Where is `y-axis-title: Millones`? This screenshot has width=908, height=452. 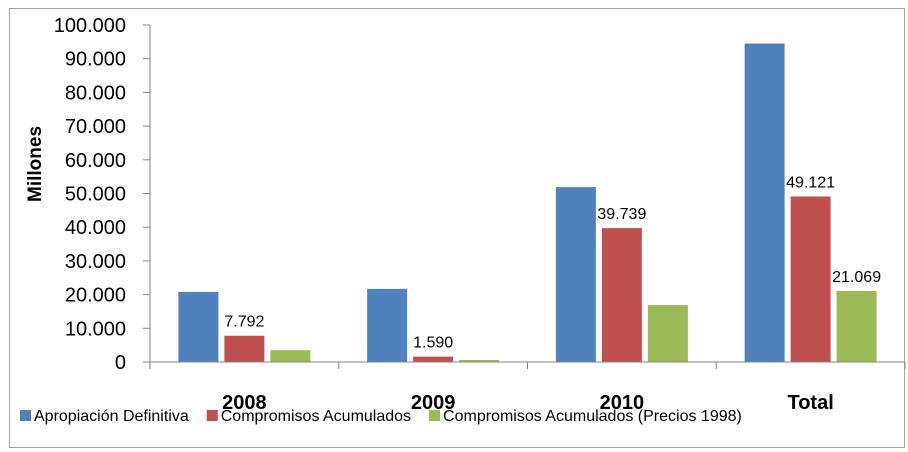 y-axis-title: Millones is located at coordinates (35, 164).